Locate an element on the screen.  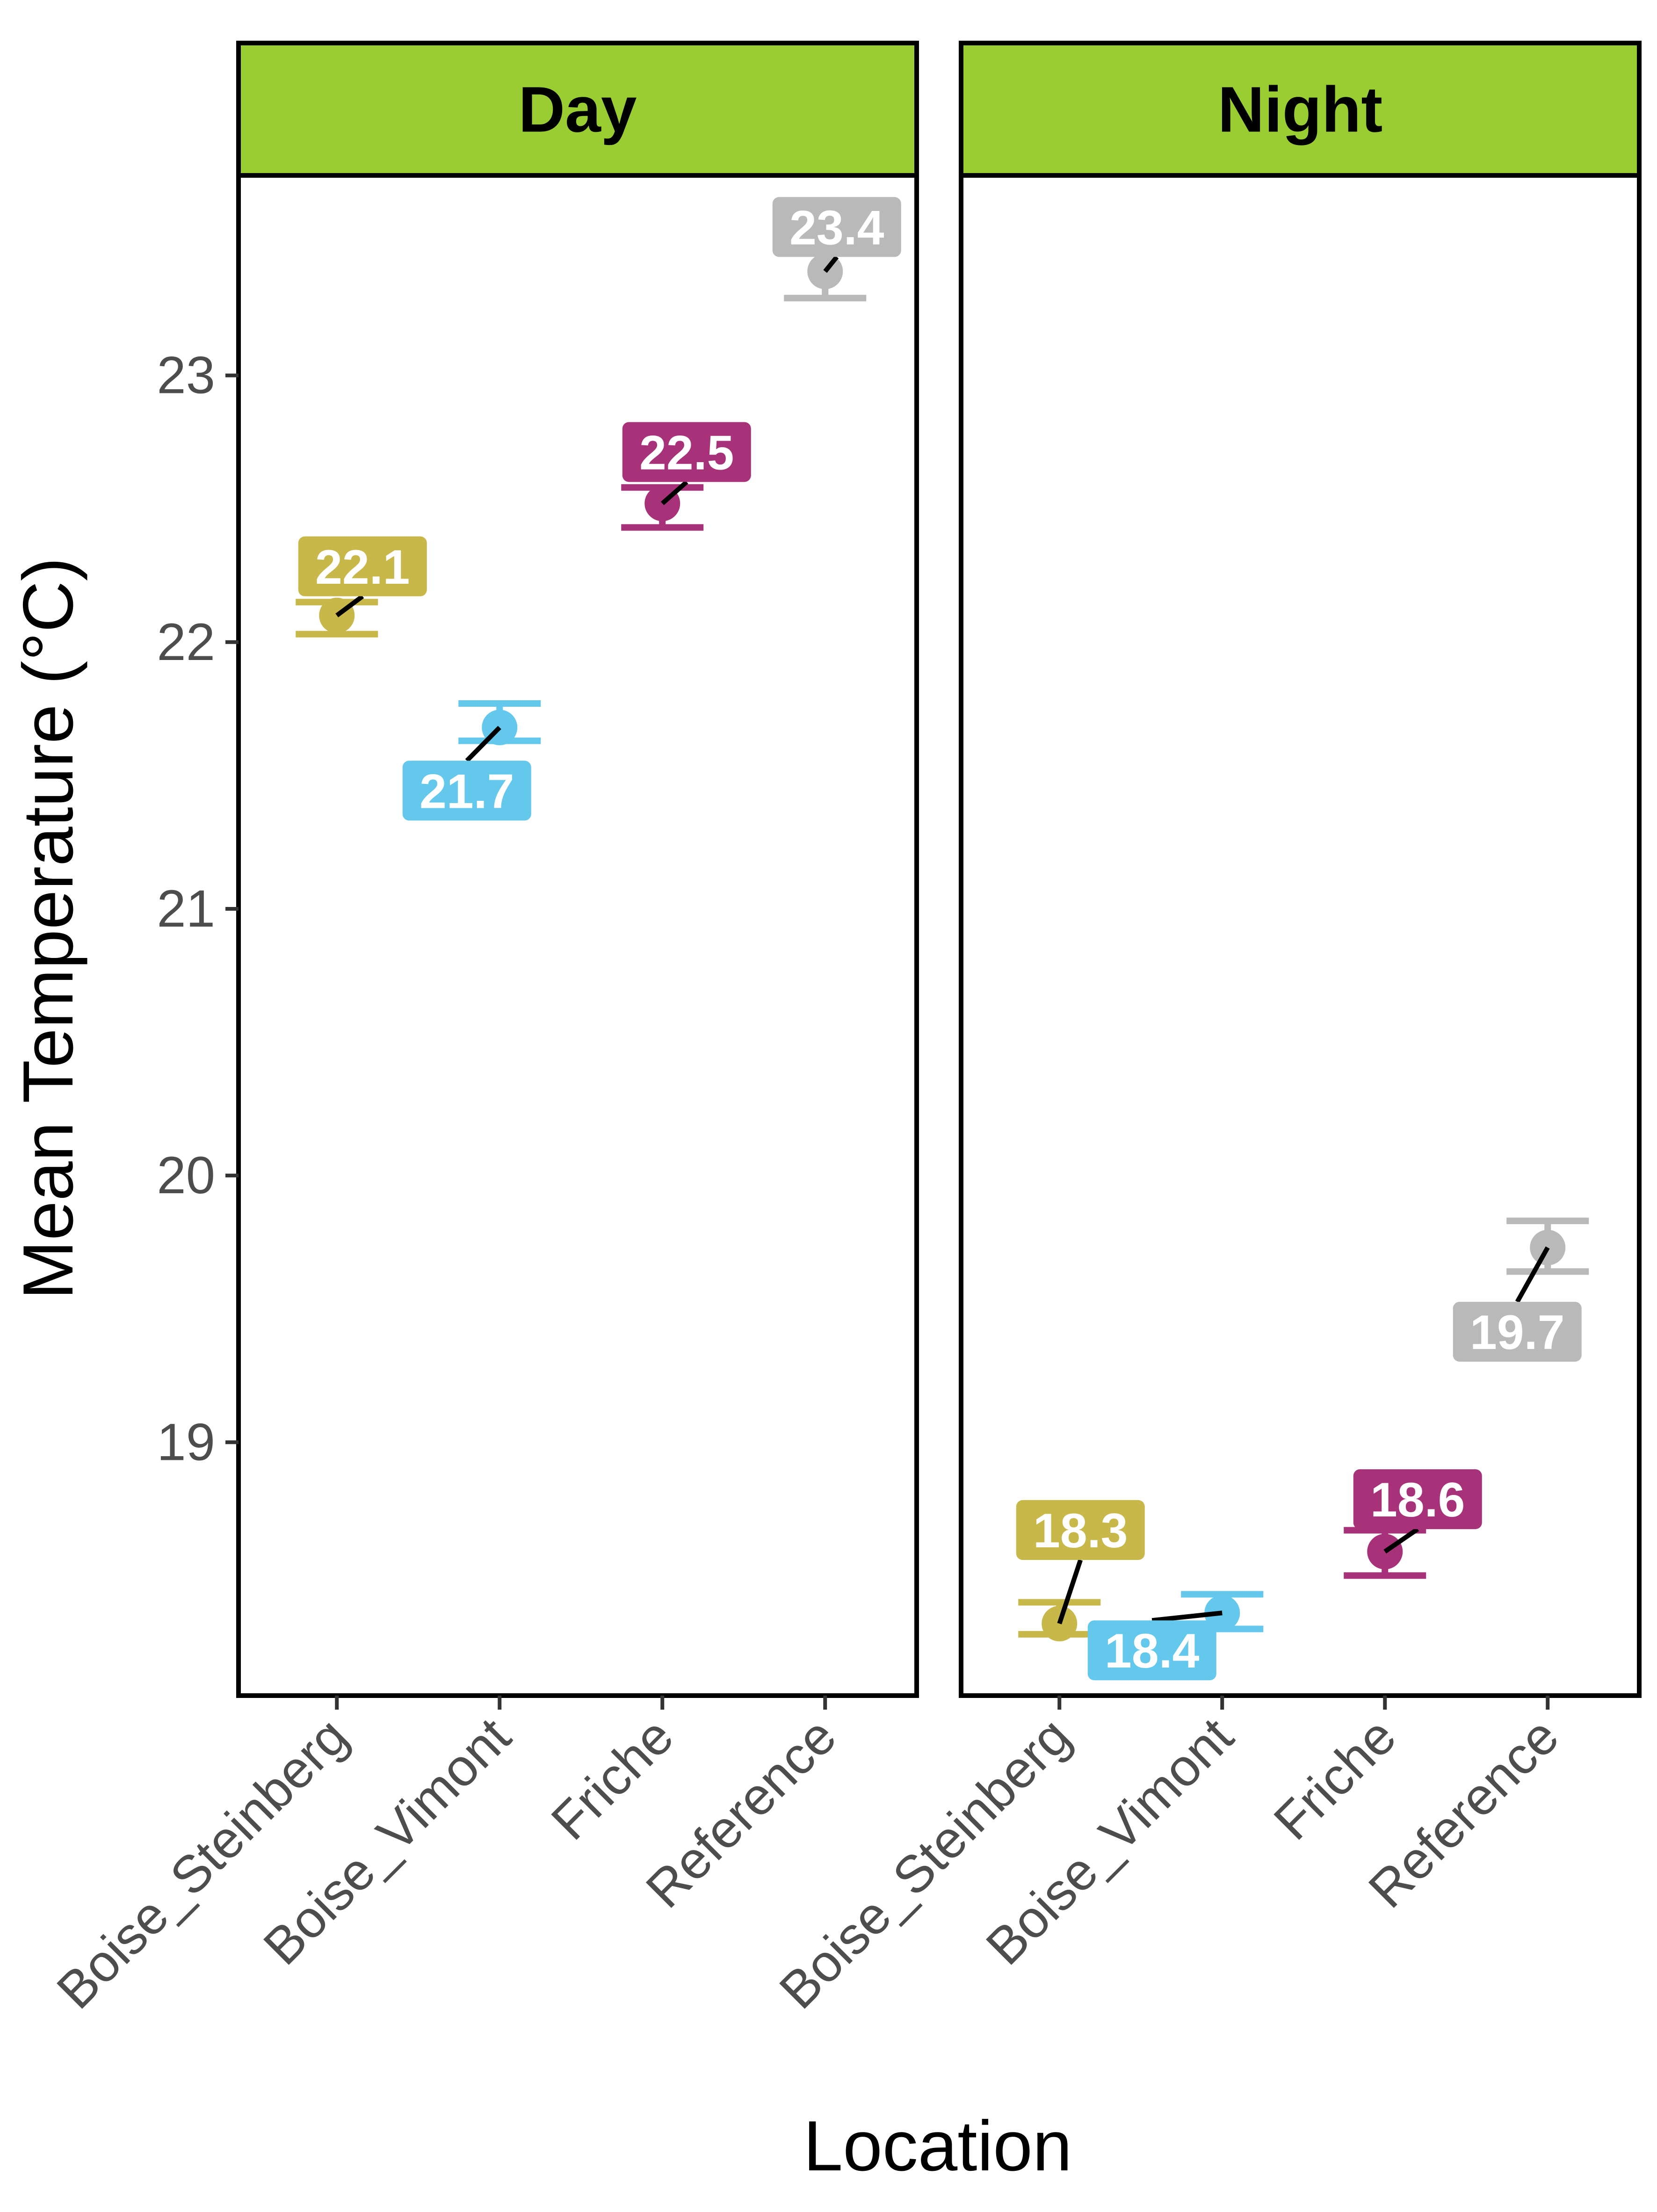
data-label: 18.3 is located at coordinates (1080, 1531).